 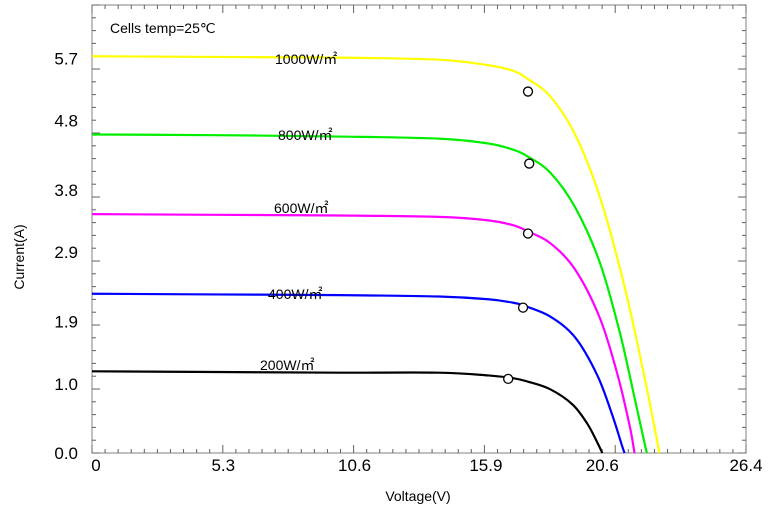 I want to click on x-tick-label: 10.6, so click(x=354, y=465).